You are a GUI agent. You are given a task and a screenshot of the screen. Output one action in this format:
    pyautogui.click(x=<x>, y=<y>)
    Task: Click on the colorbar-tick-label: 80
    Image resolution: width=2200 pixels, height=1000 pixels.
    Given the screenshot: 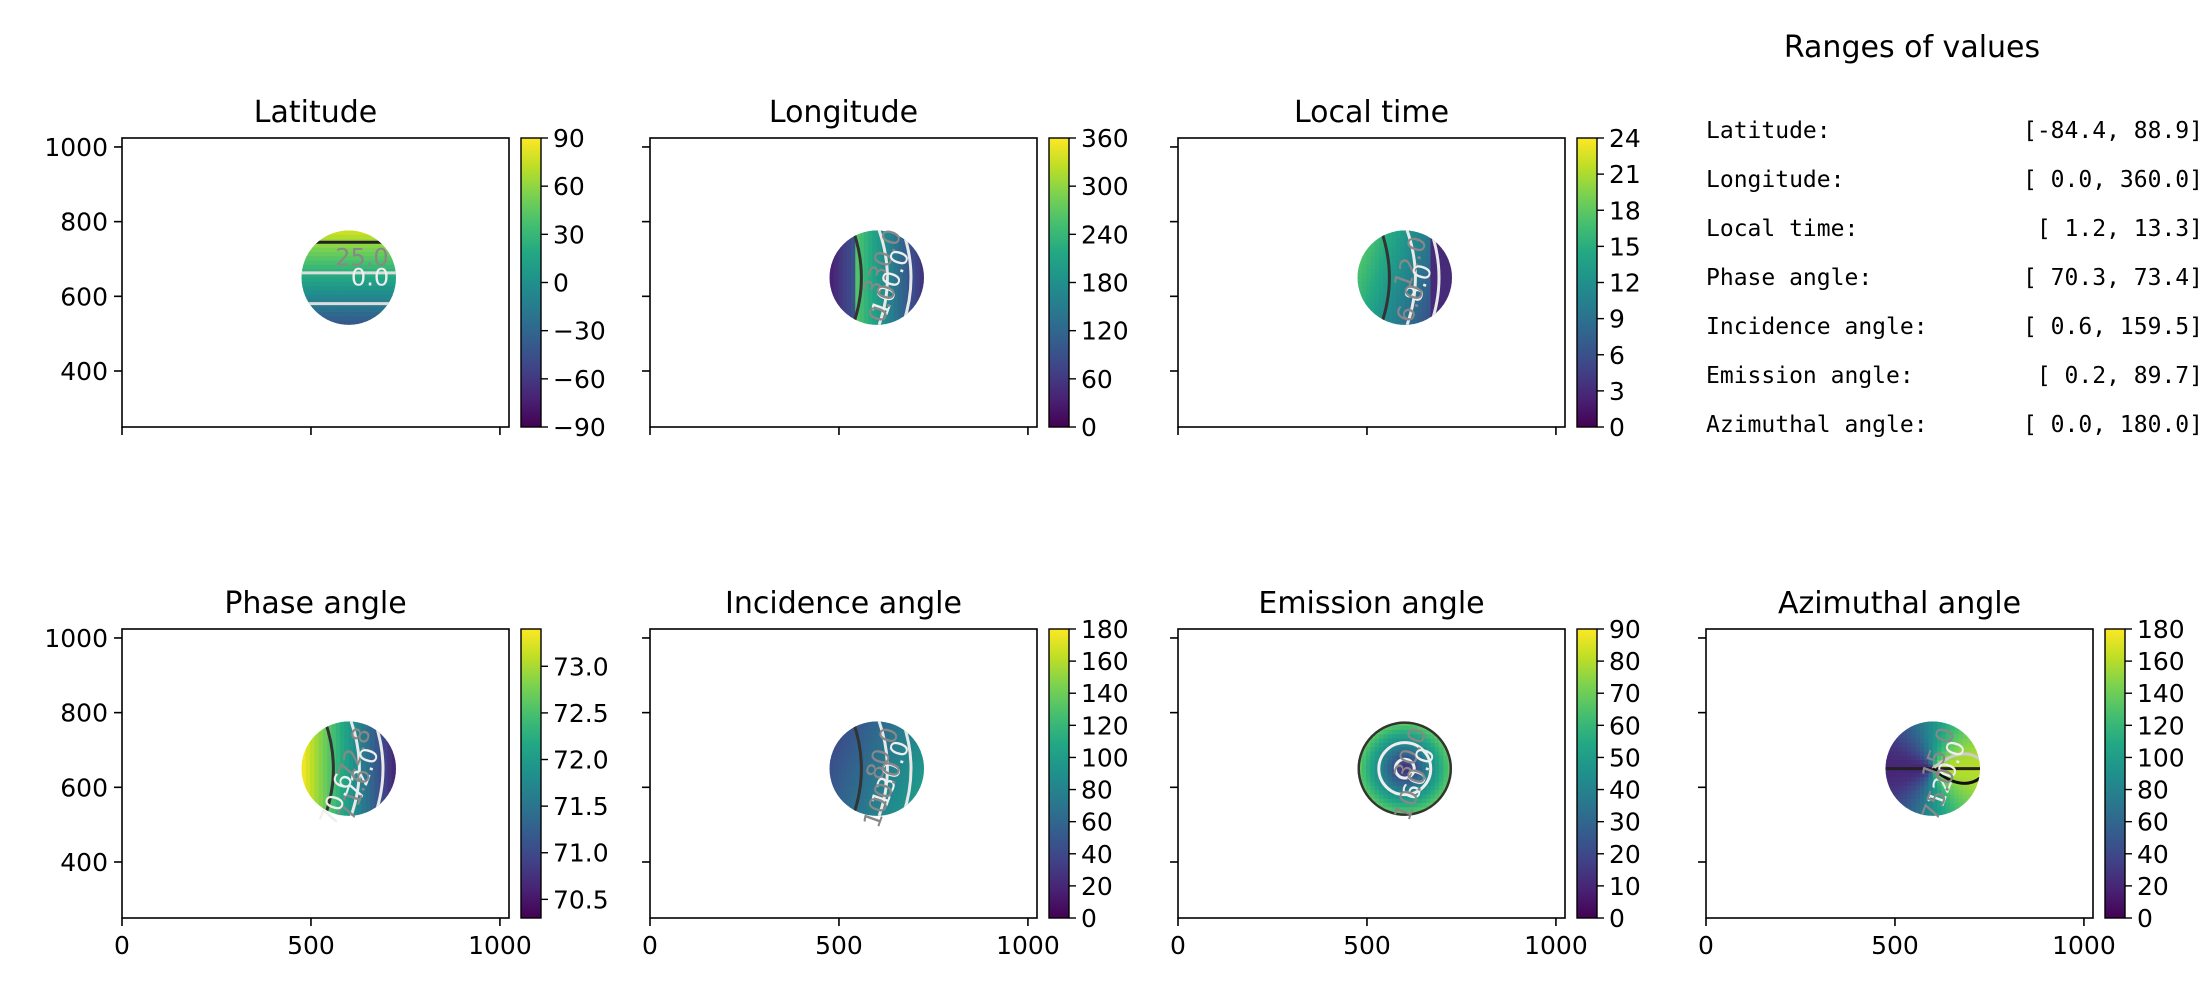 What is the action you would take?
    pyautogui.click(x=2153, y=790)
    